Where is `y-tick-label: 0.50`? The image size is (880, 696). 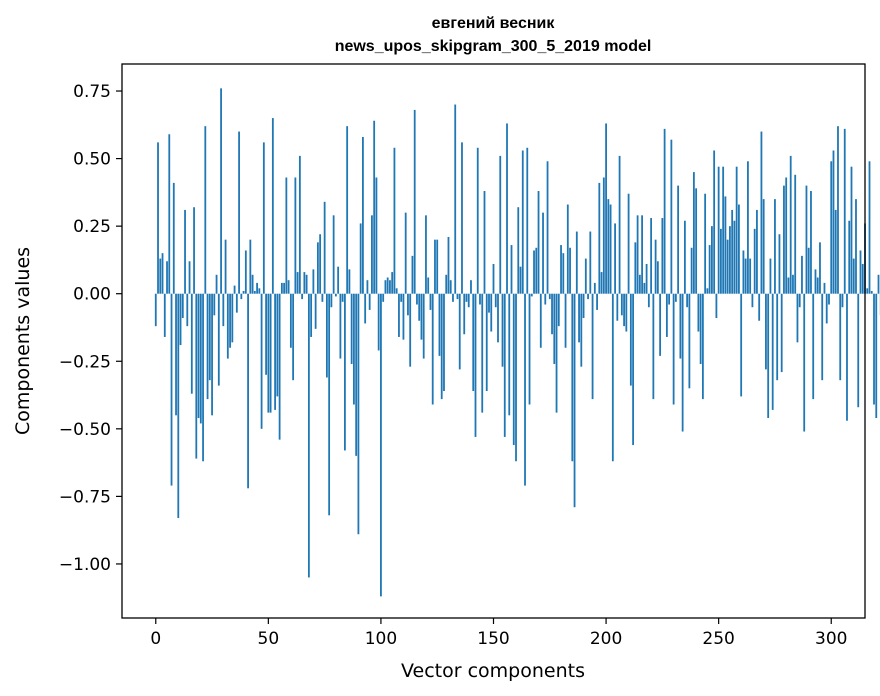
y-tick-label: 0.50 is located at coordinates (92, 160).